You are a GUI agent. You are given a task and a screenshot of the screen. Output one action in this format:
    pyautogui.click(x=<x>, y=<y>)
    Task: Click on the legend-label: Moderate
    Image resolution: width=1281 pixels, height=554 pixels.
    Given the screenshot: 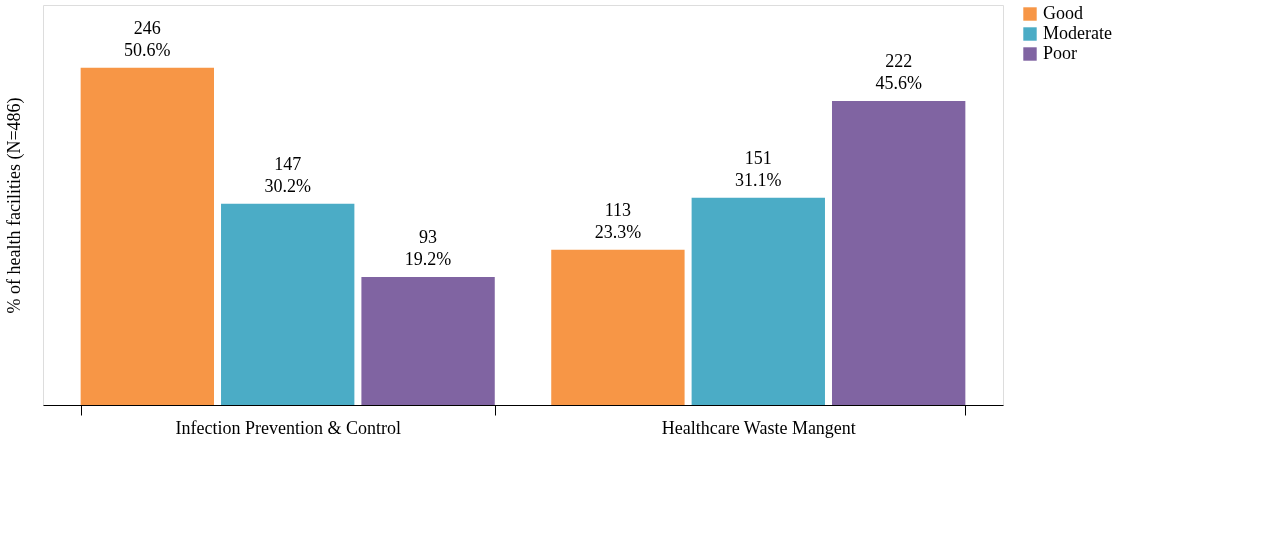 What is the action you would take?
    pyautogui.click(x=1077, y=33)
    